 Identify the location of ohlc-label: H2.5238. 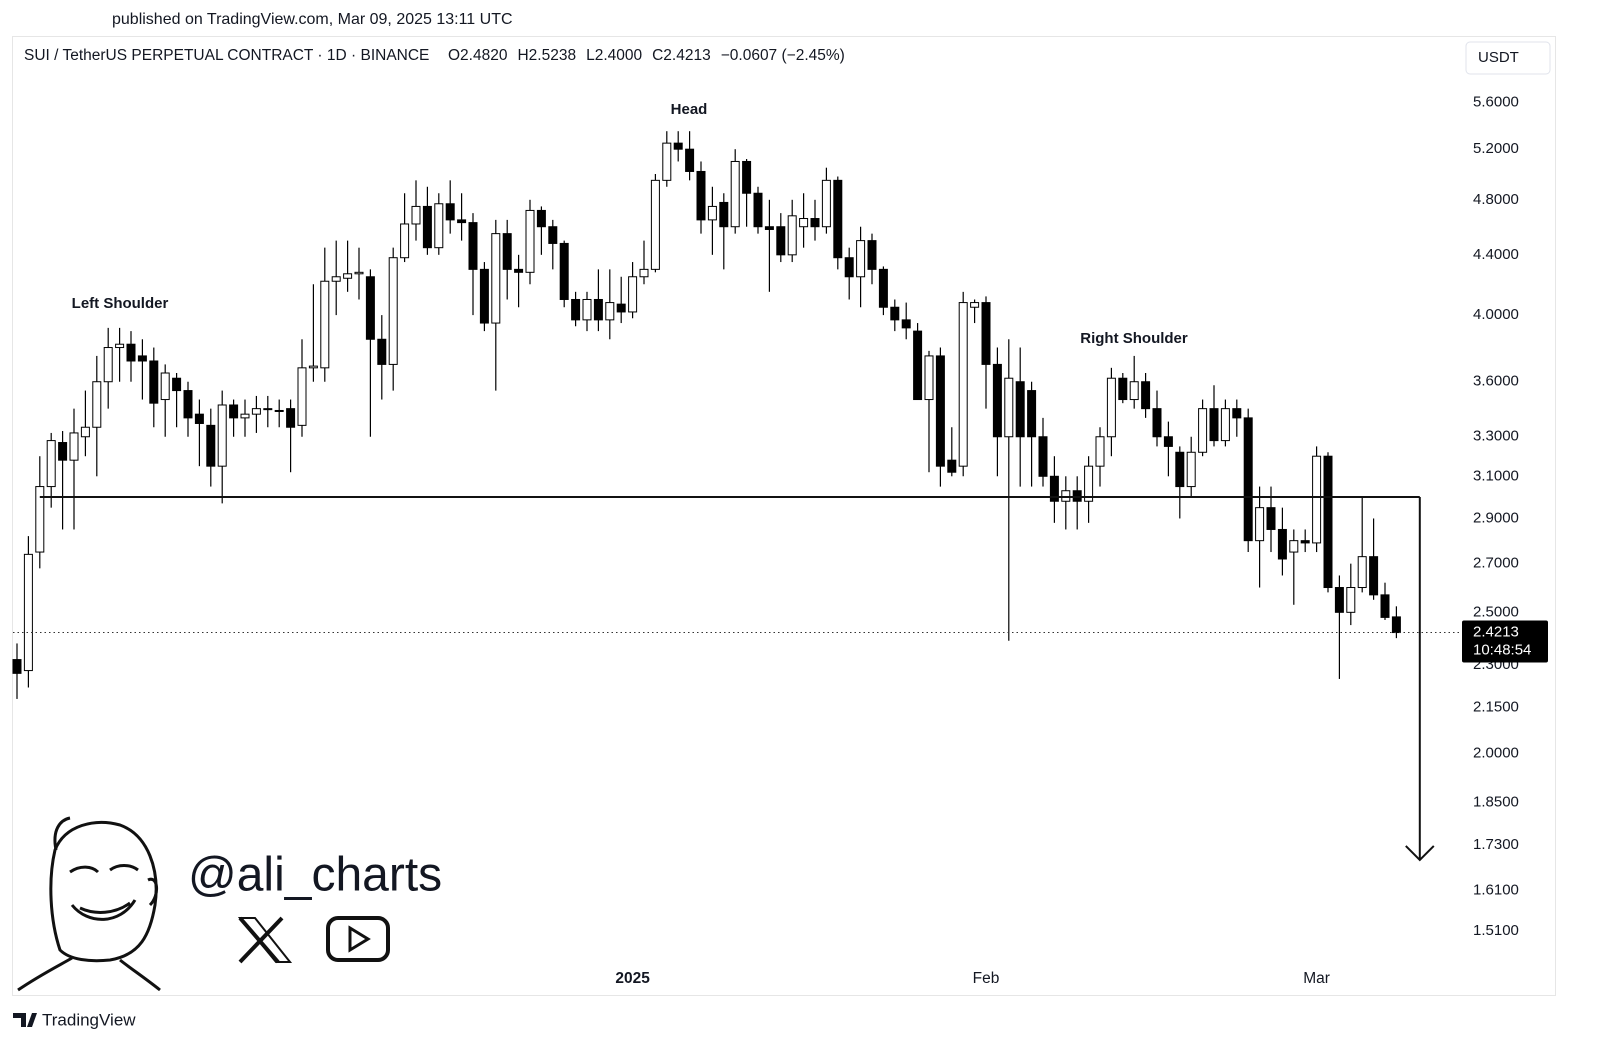
(546, 55).